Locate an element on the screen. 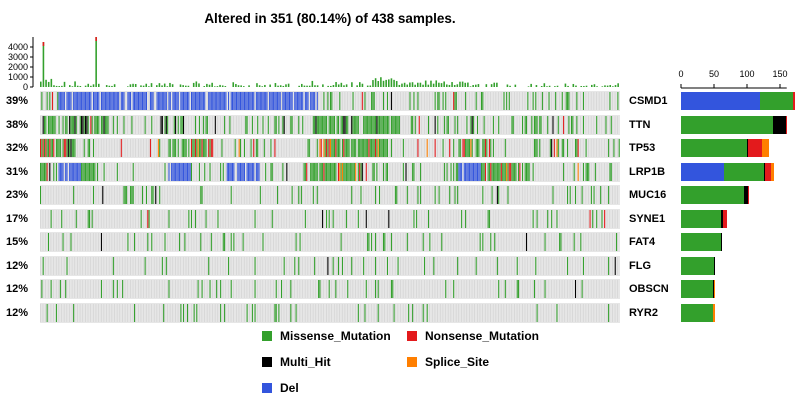  gene-track-cells is located at coordinates (329, 124).